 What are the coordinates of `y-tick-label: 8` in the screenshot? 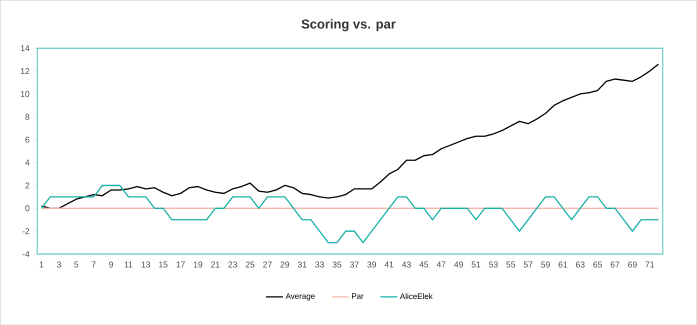 It's located at (27, 117).